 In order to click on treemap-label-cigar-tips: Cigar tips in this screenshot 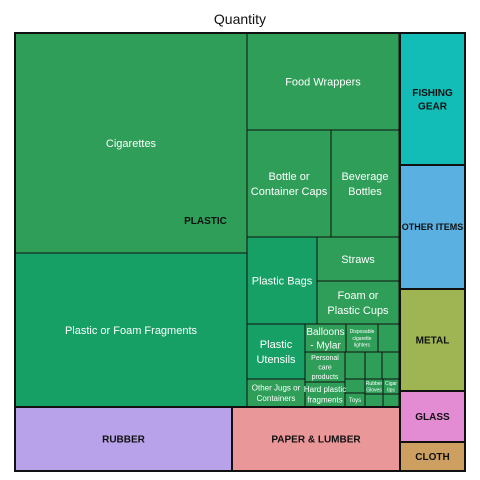, I will do `click(391, 387)`.